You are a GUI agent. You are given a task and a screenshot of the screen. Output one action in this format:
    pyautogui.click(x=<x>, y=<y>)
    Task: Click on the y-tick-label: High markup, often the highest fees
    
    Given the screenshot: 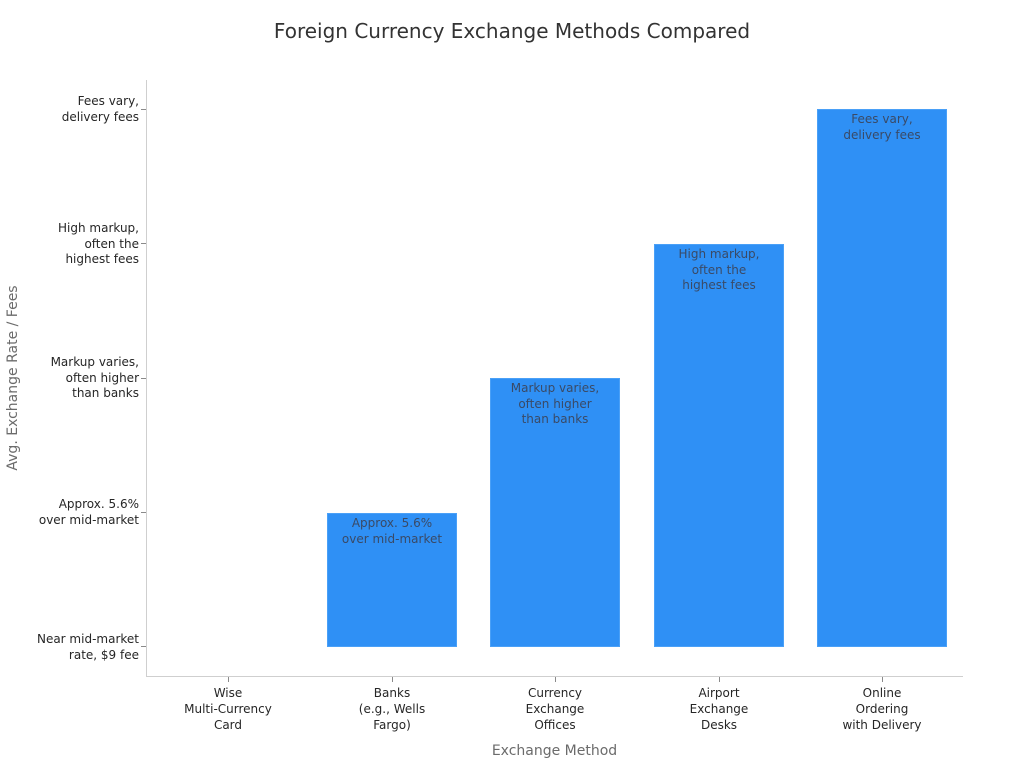 What is the action you would take?
    pyautogui.click(x=98, y=243)
    